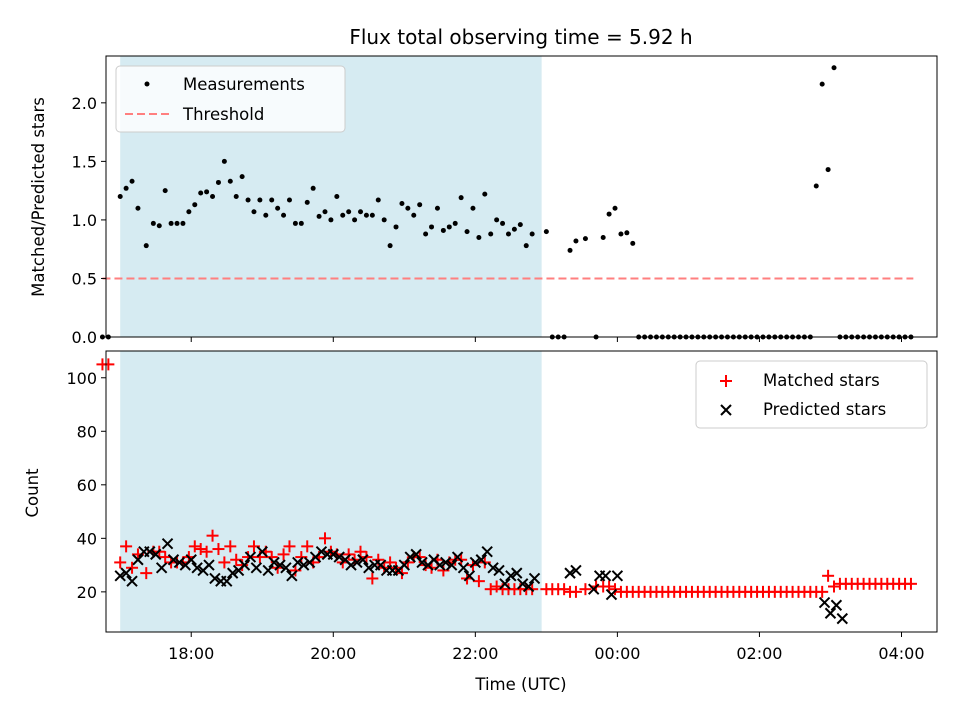  I want to click on bottom-legend-box, so click(811, 394).